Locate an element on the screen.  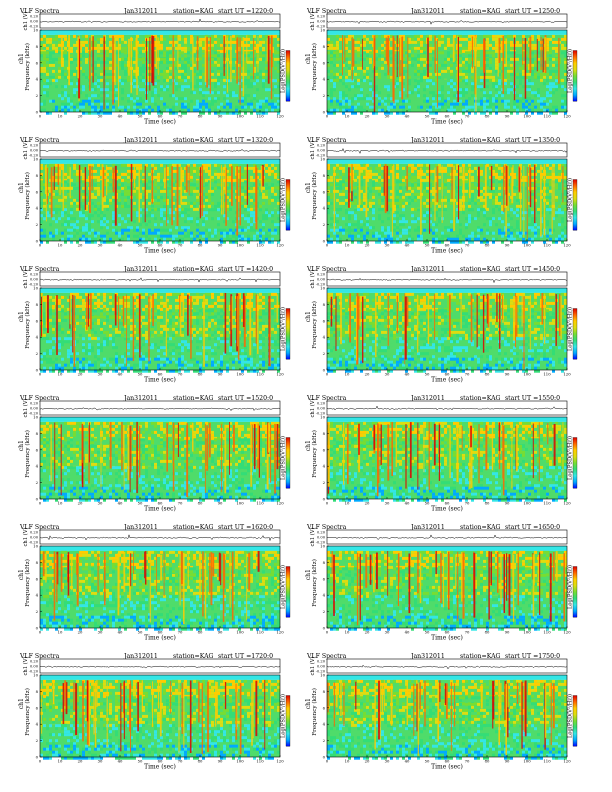
time-tick-label: 100 is located at coordinates (527, 632).